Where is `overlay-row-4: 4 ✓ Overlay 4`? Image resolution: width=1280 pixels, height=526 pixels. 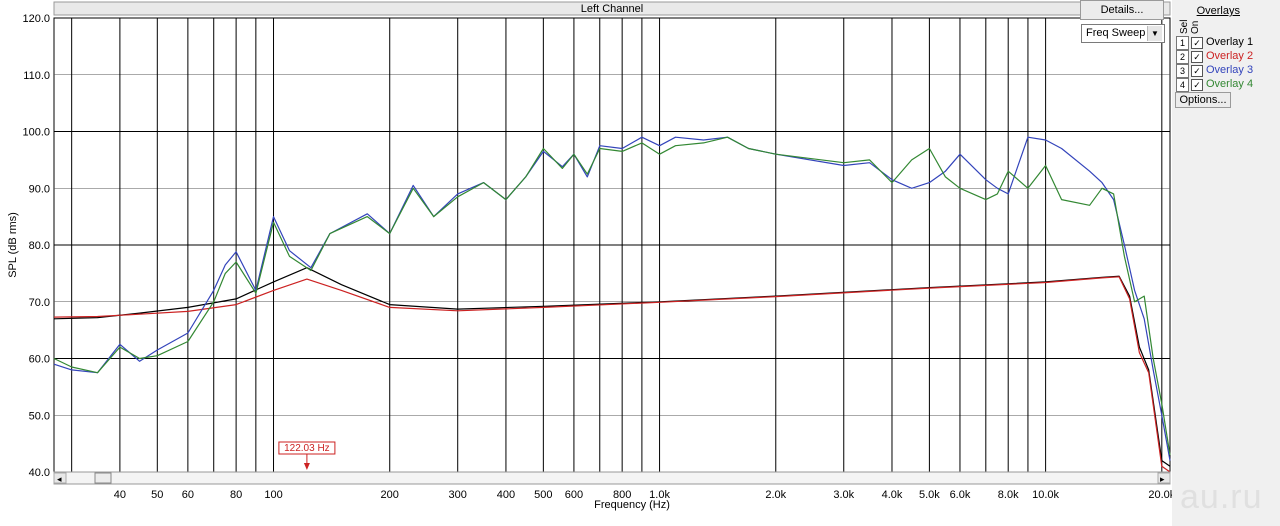 overlay-row-4: 4 ✓ Overlay 4 is located at coordinates (1228, 85).